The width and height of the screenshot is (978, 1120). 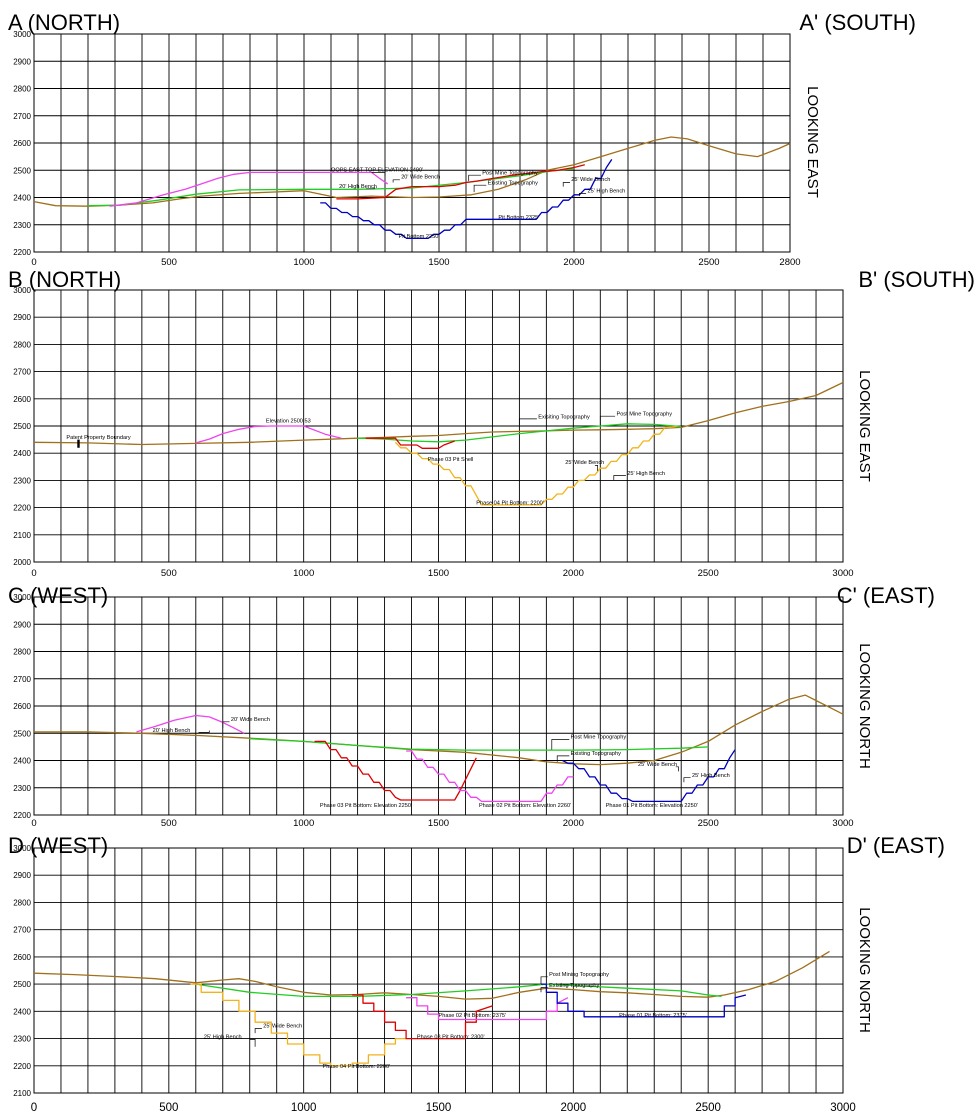 I want to click on annotation-label: Phase 02 Pit Bottom: 2375', so click(x=473, y=1016).